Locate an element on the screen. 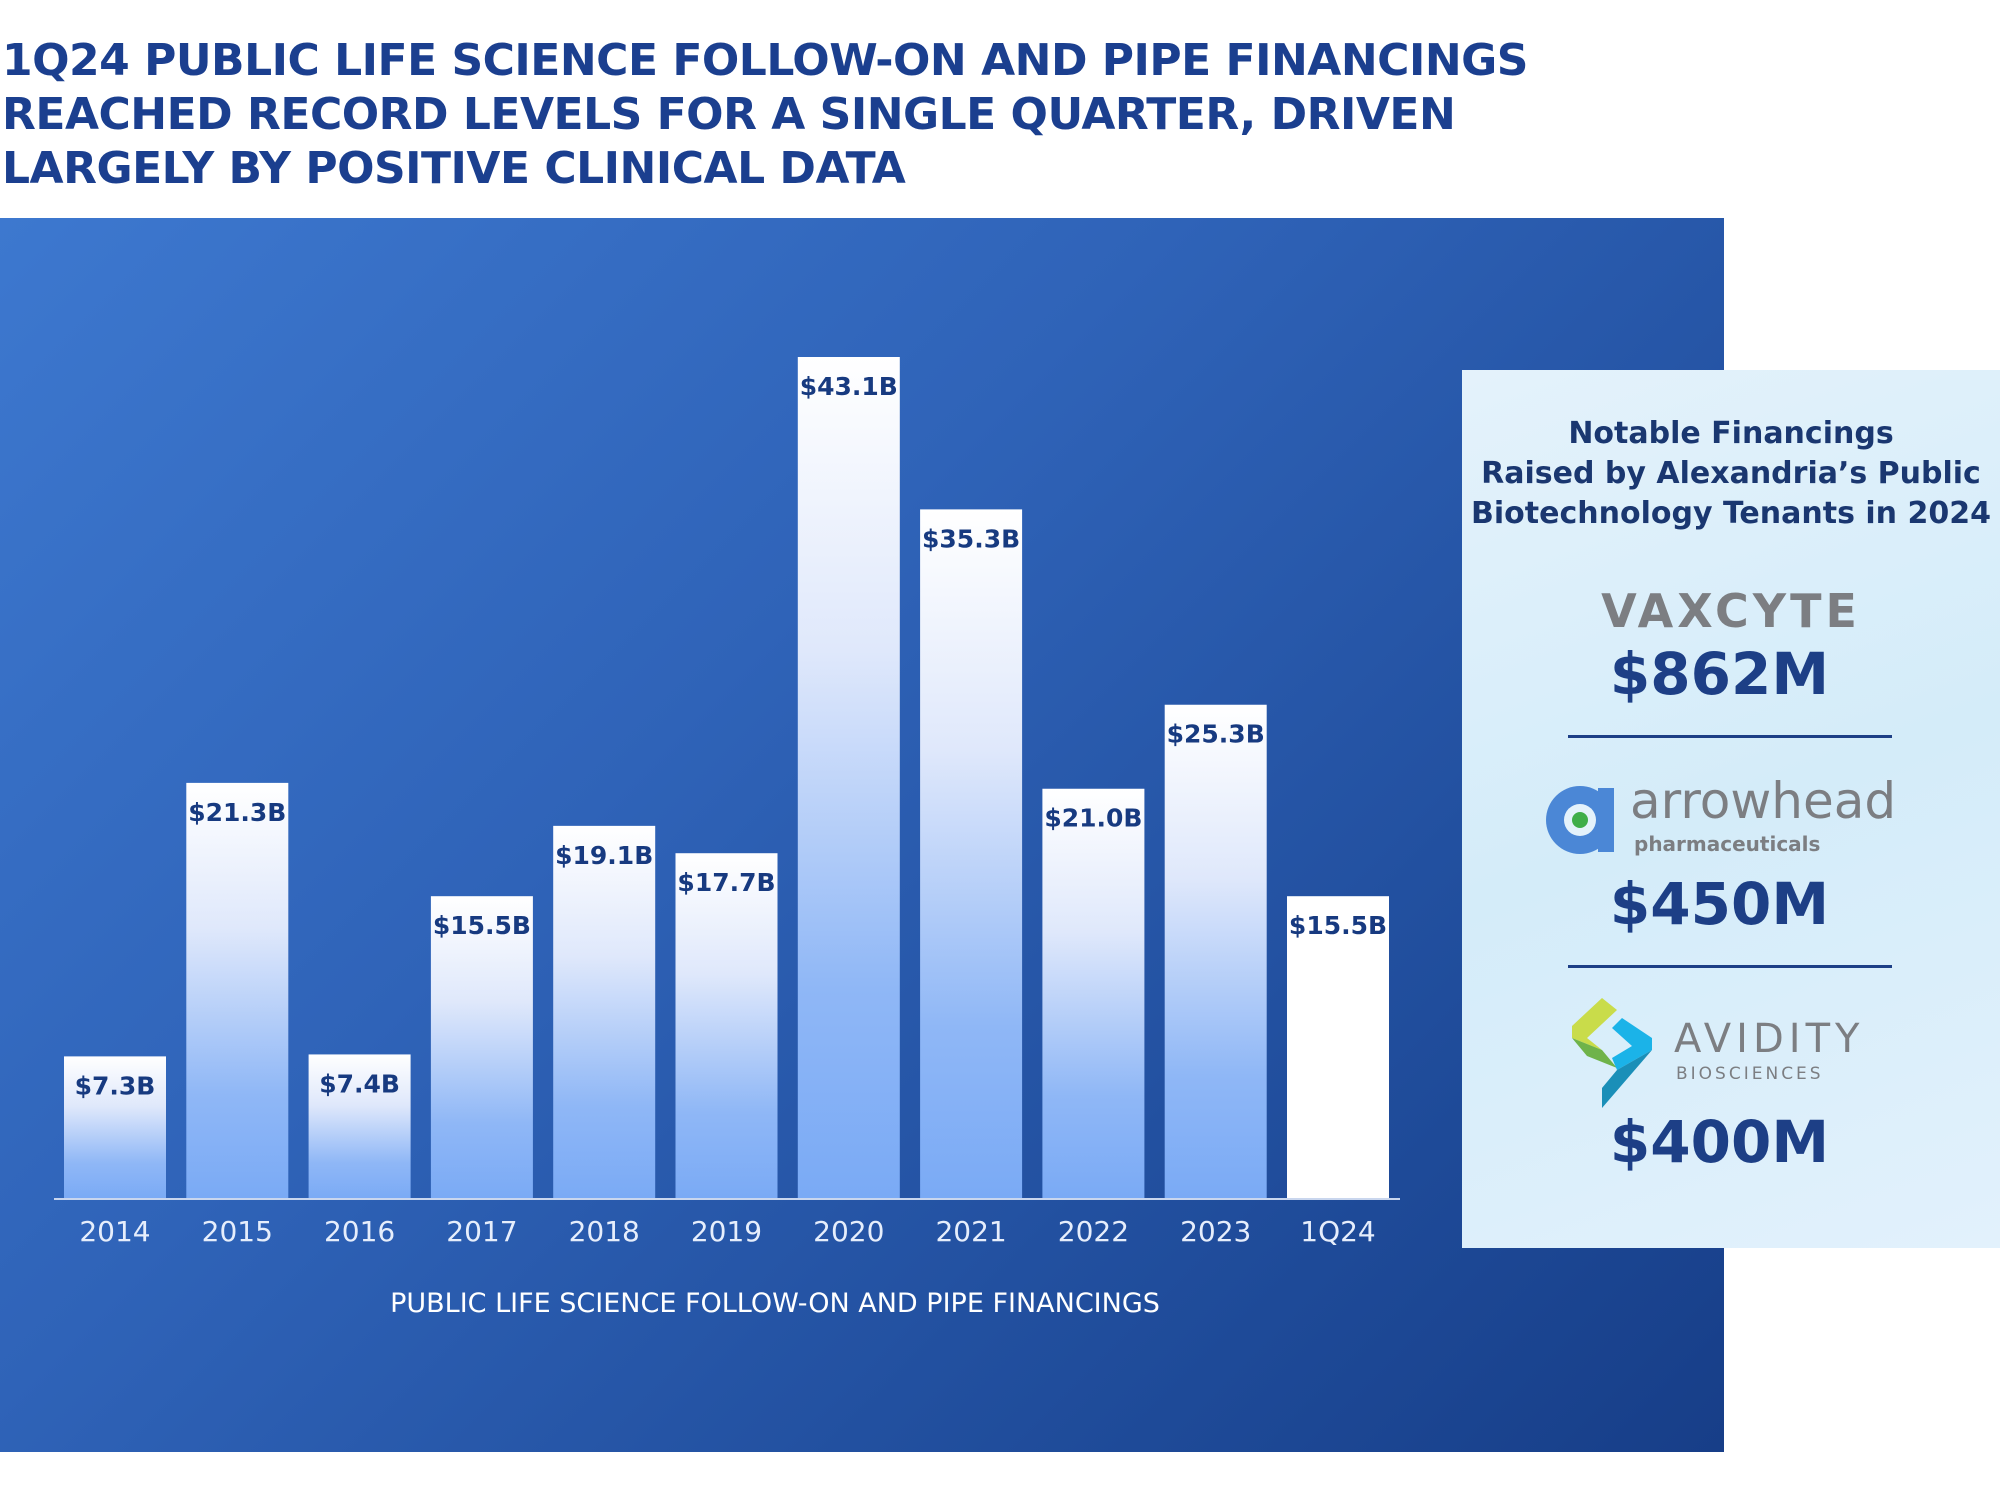 The height and width of the screenshot is (1500, 2000). arrowhead-amount: $450M is located at coordinates (1719, 904).